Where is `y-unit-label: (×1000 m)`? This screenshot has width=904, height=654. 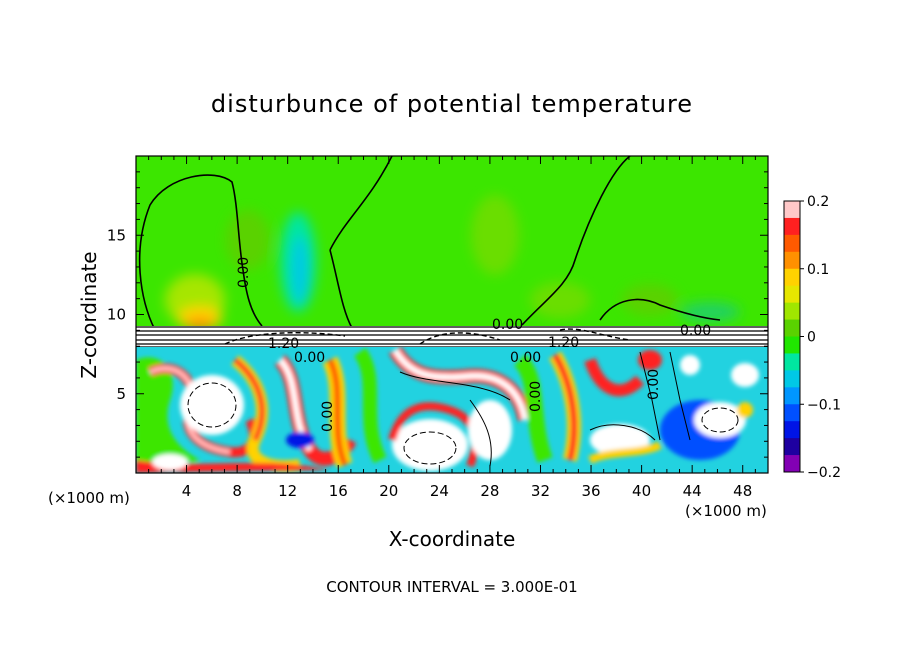 y-unit-label: (×1000 m) is located at coordinates (89, 498).